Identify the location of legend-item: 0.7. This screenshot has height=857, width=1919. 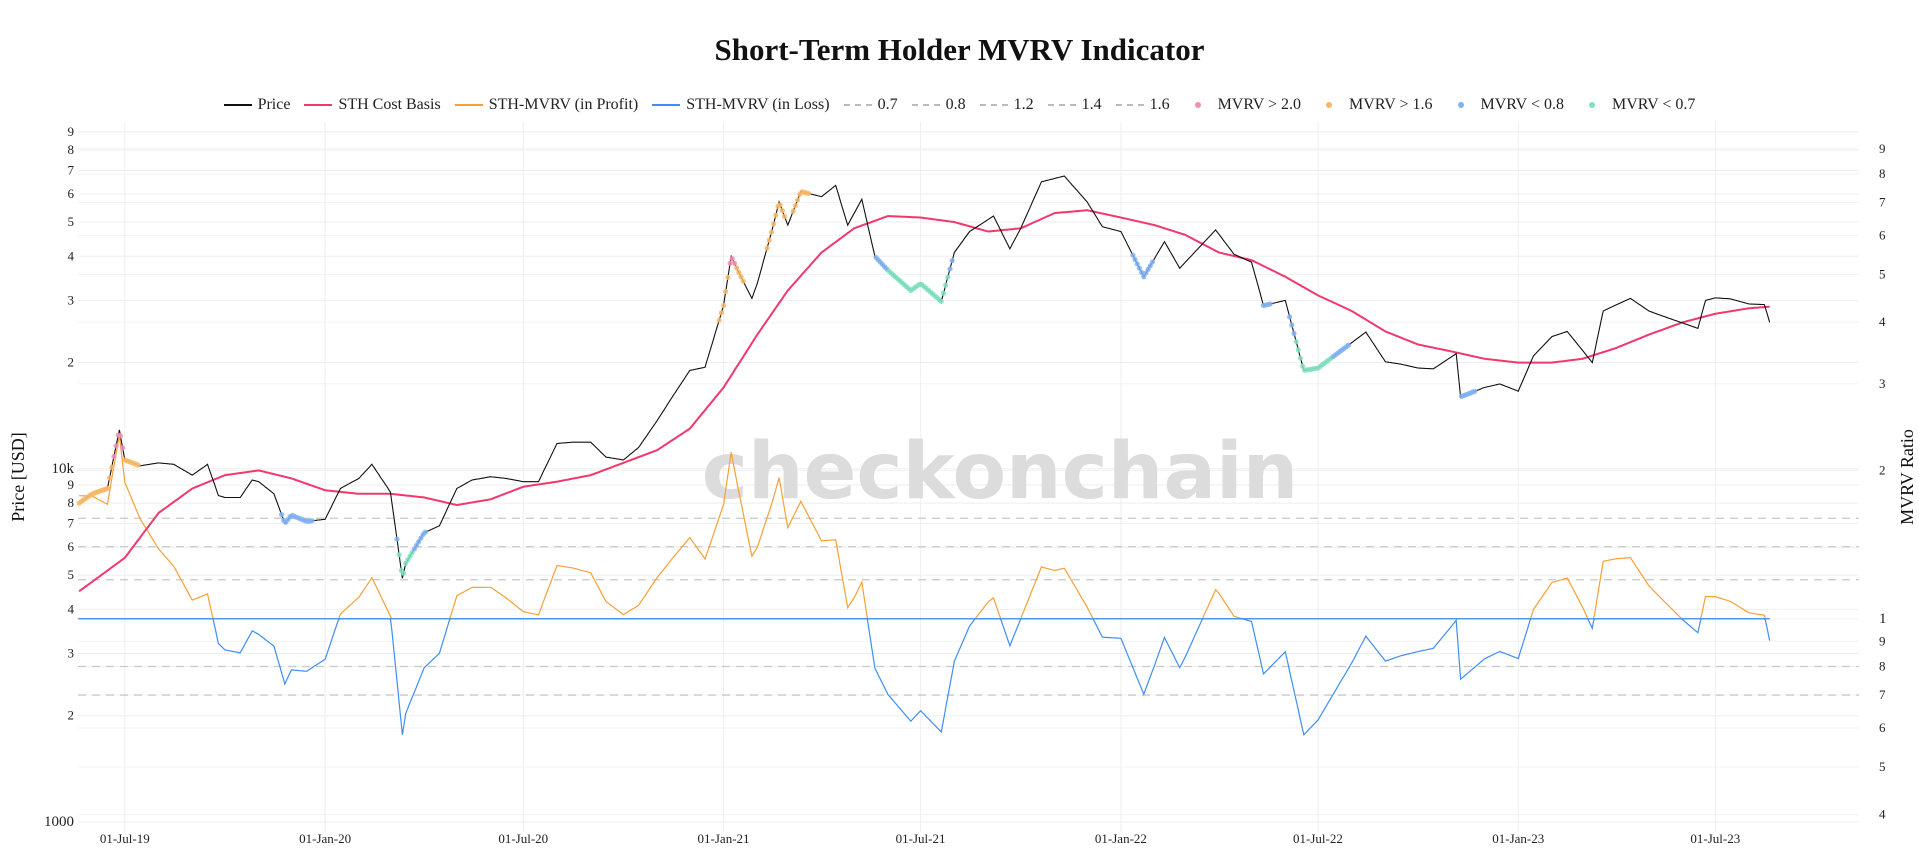
(870, 105).